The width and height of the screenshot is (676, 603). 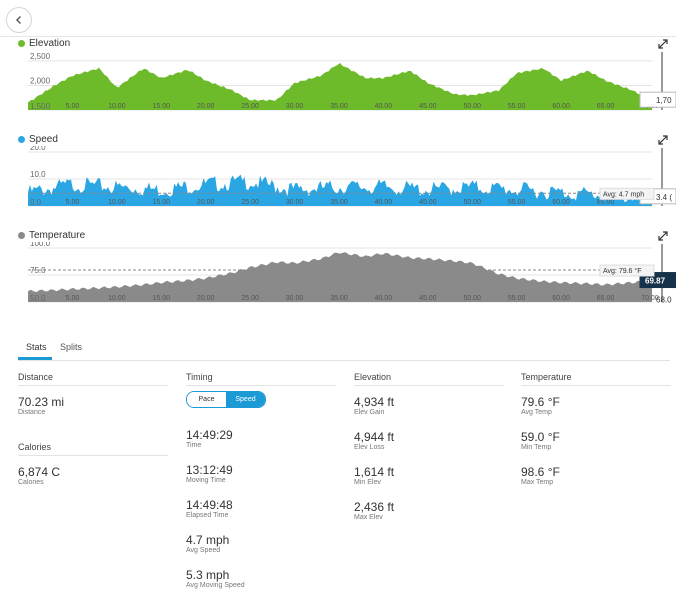 I want to click on temperature-readout-value-secondary: 68.0, so click(x=664, y=300).